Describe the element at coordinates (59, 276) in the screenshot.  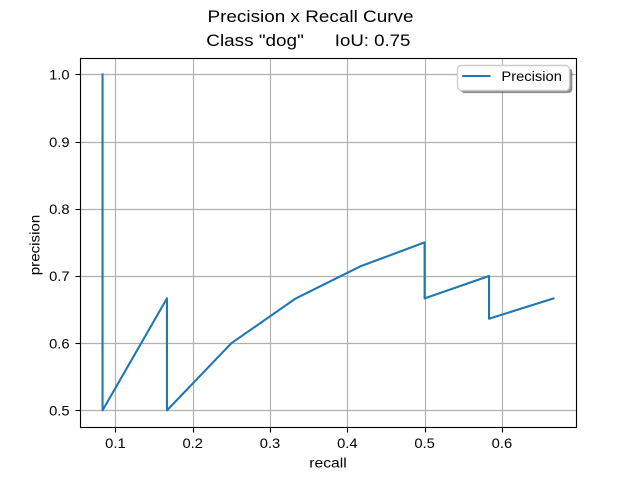
I see `svg-text: 0.7` at that location.